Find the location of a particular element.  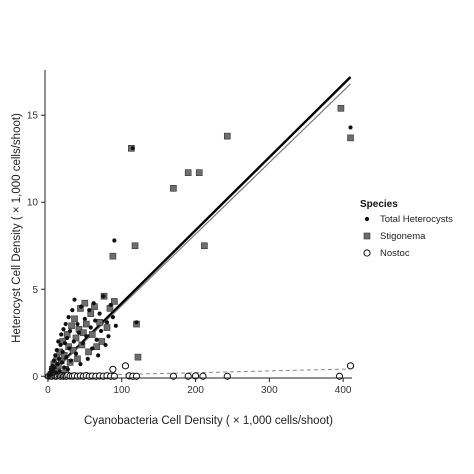

legend-label: Nostoc is located at coordinates (395, 253).